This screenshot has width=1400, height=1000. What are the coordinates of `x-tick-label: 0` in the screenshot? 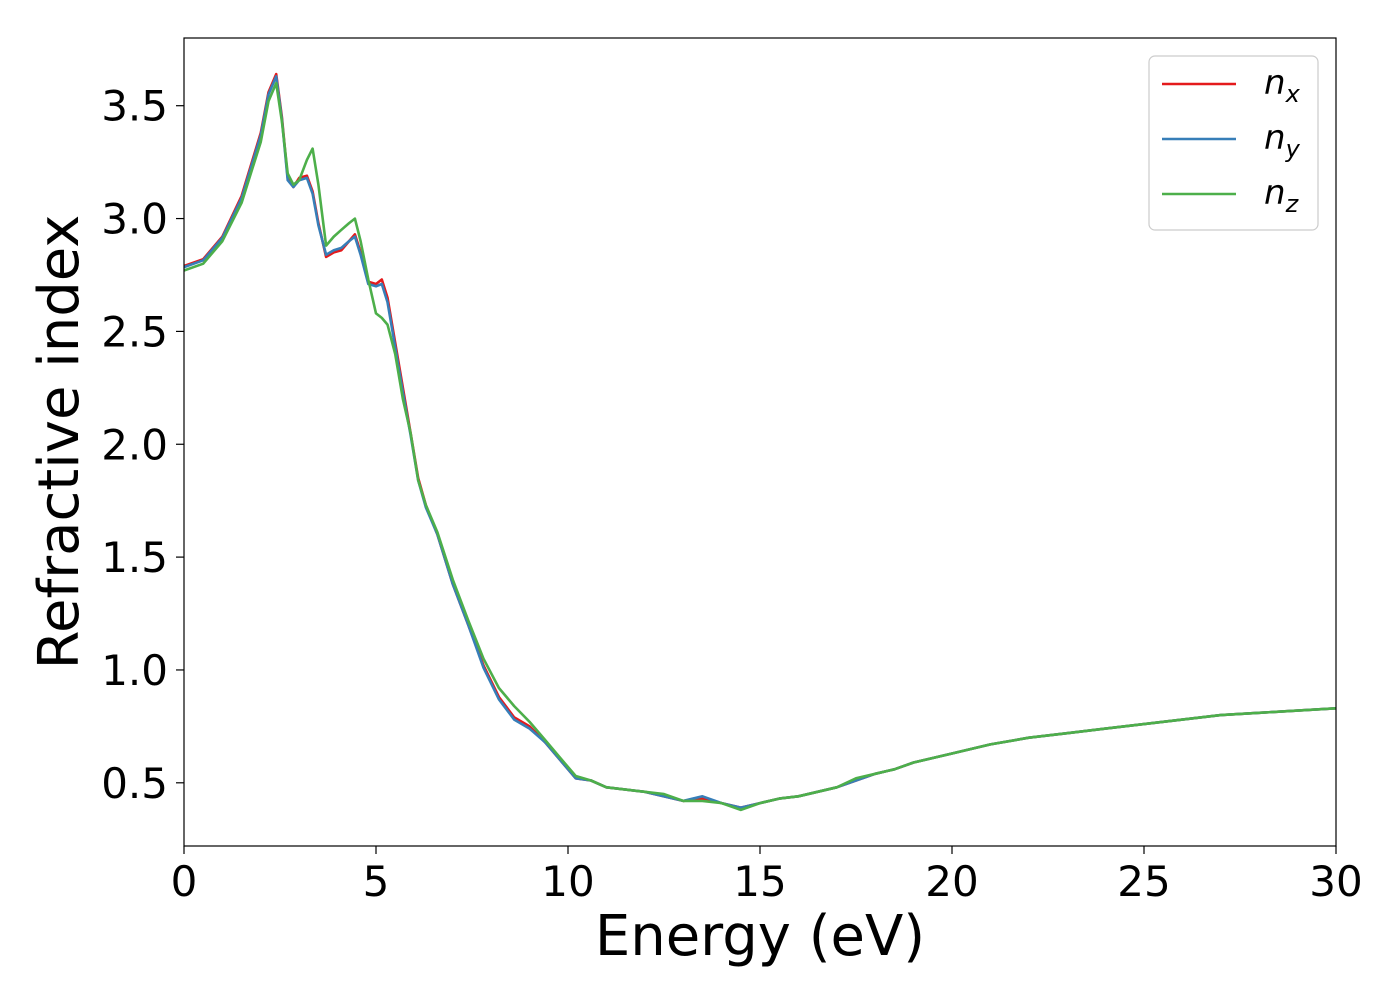 It's located at (184, 881).